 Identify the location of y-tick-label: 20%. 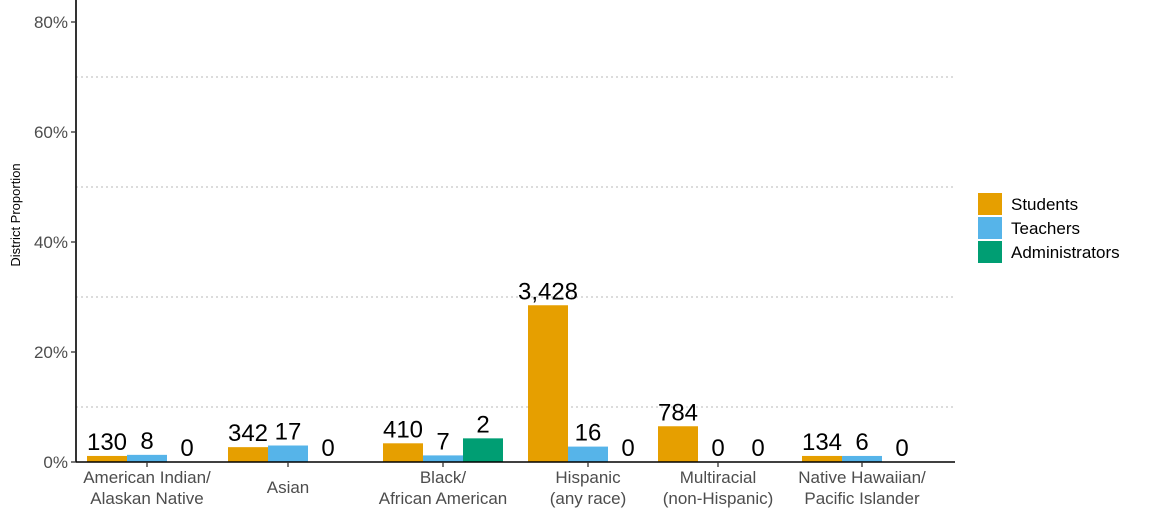
(51, 352).